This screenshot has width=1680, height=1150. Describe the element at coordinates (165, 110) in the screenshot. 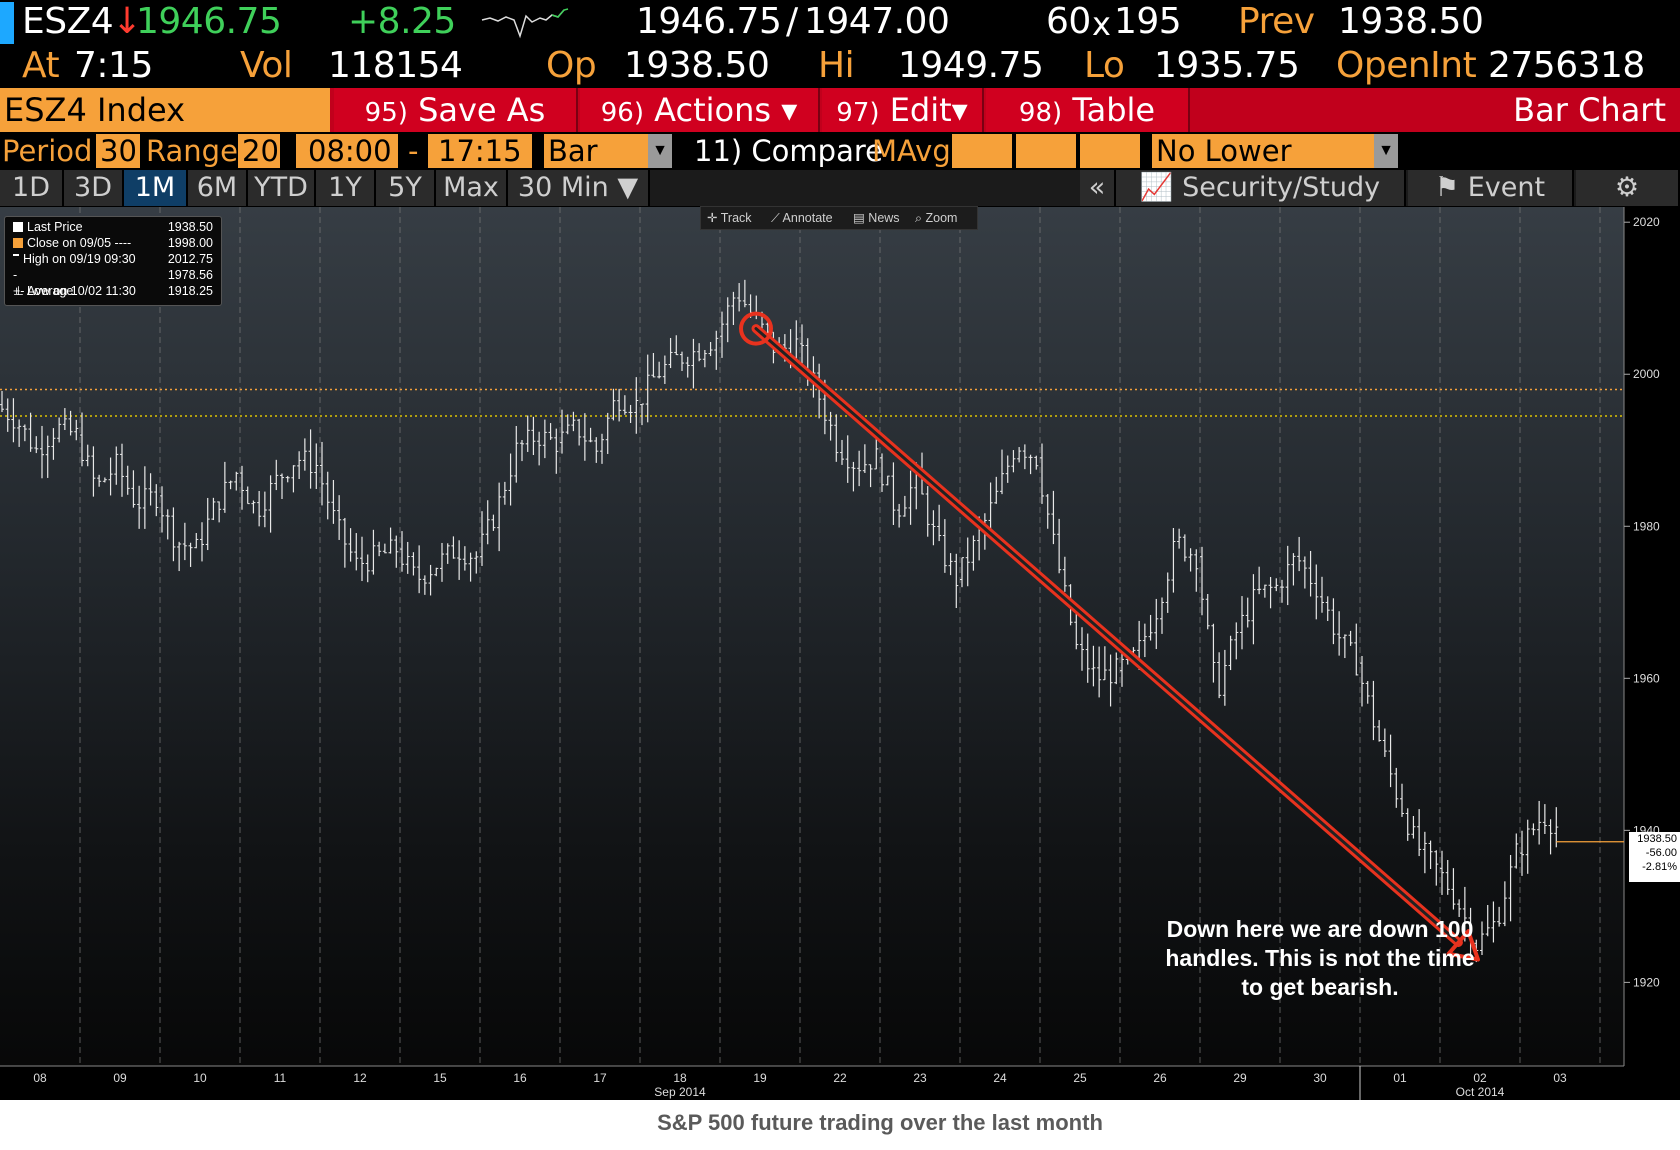

I see `security-name: ESZ4 Index` at that location.